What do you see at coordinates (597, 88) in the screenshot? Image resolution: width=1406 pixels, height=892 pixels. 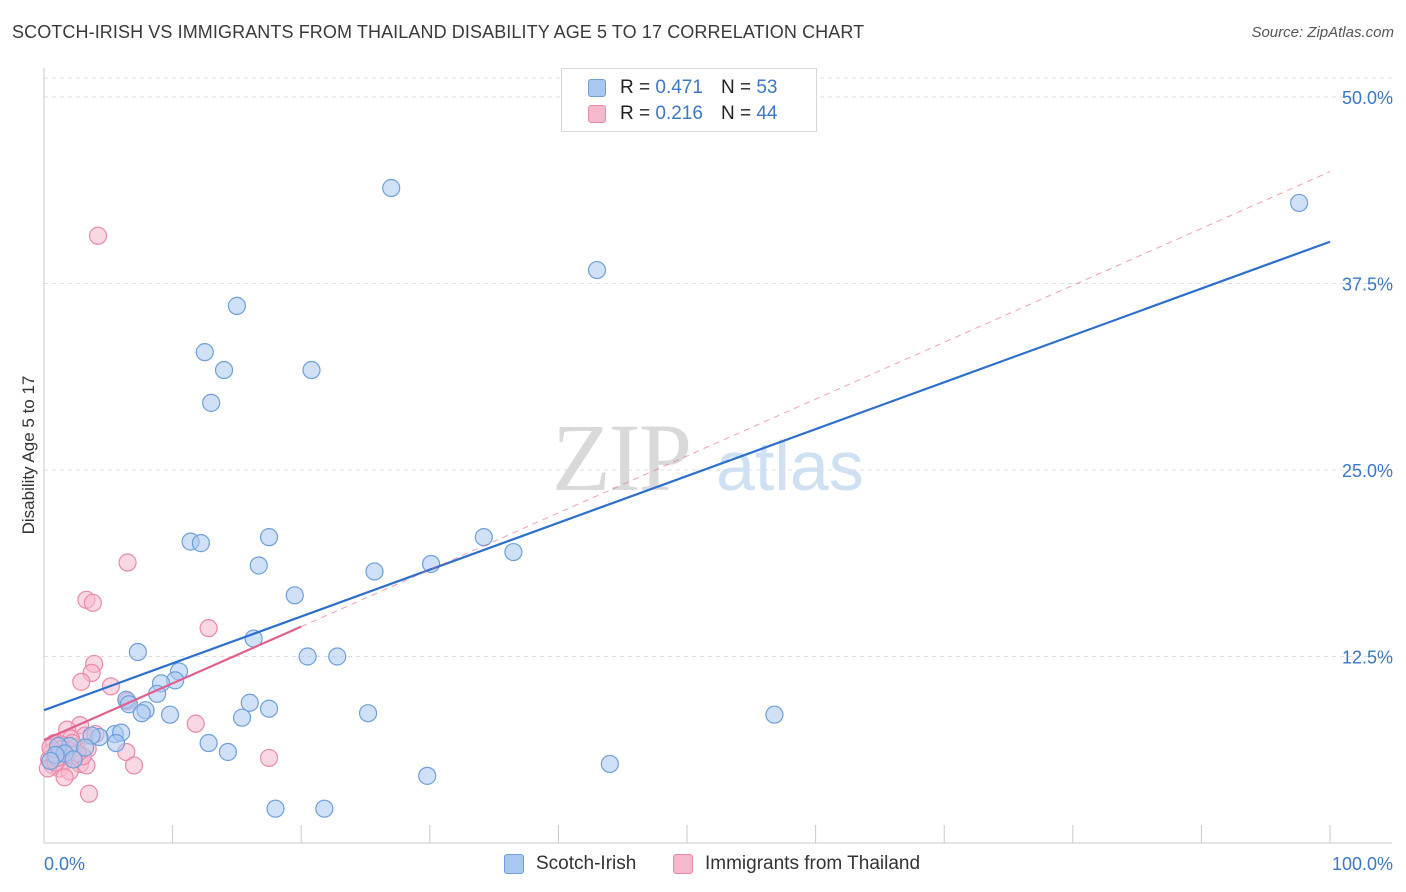 I see `legend-swatch-blue` at bounding box center [597, 88].